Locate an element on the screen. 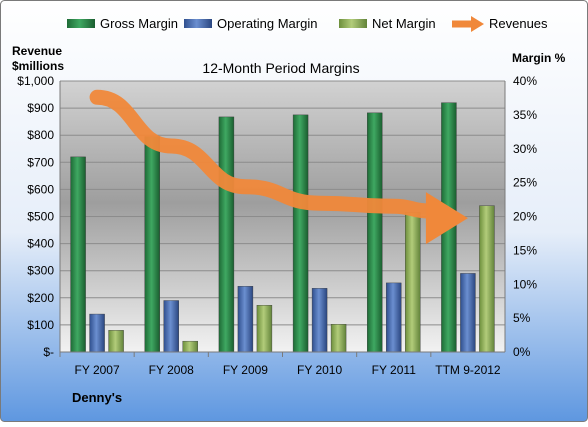  left-axis-tick-label: $1,000 is located at coordinates (35, 81).